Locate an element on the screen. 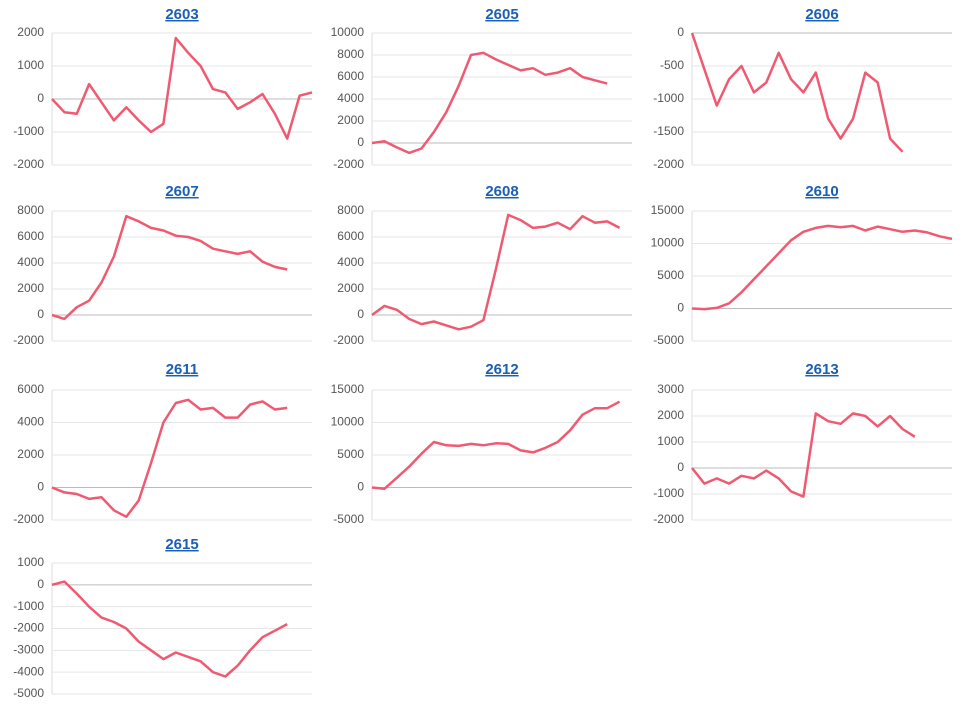 The height and width of the screenshot is (708, 963). chart-title: 2607 is located at coordinates (181, 191).